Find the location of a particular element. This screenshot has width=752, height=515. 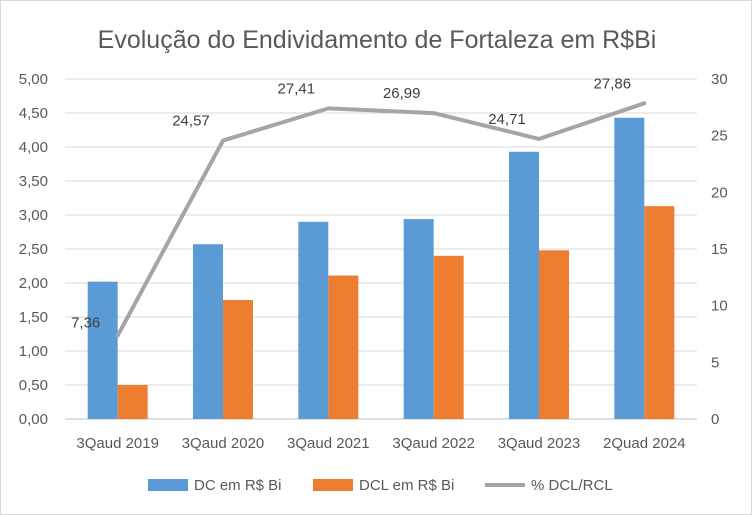

right-tick-label: 20 is located at coordinates (719, 192).